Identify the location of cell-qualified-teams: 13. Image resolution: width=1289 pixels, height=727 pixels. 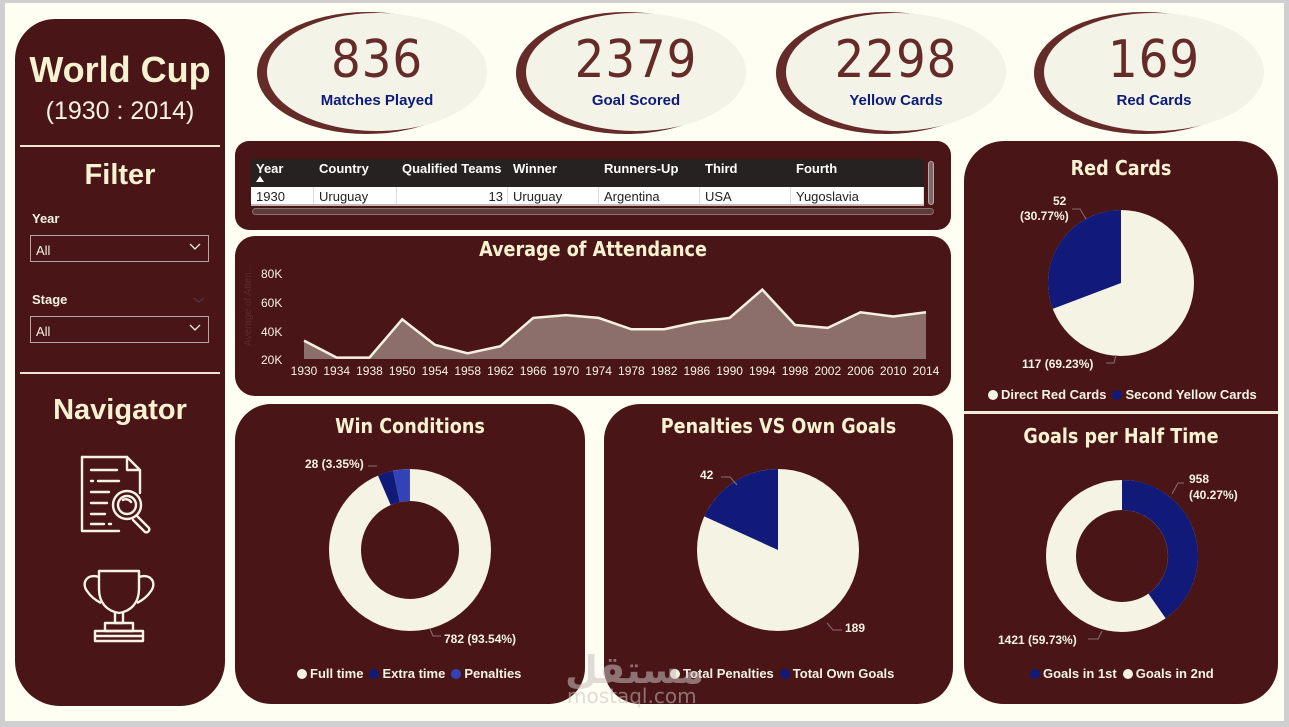
(452, 195).